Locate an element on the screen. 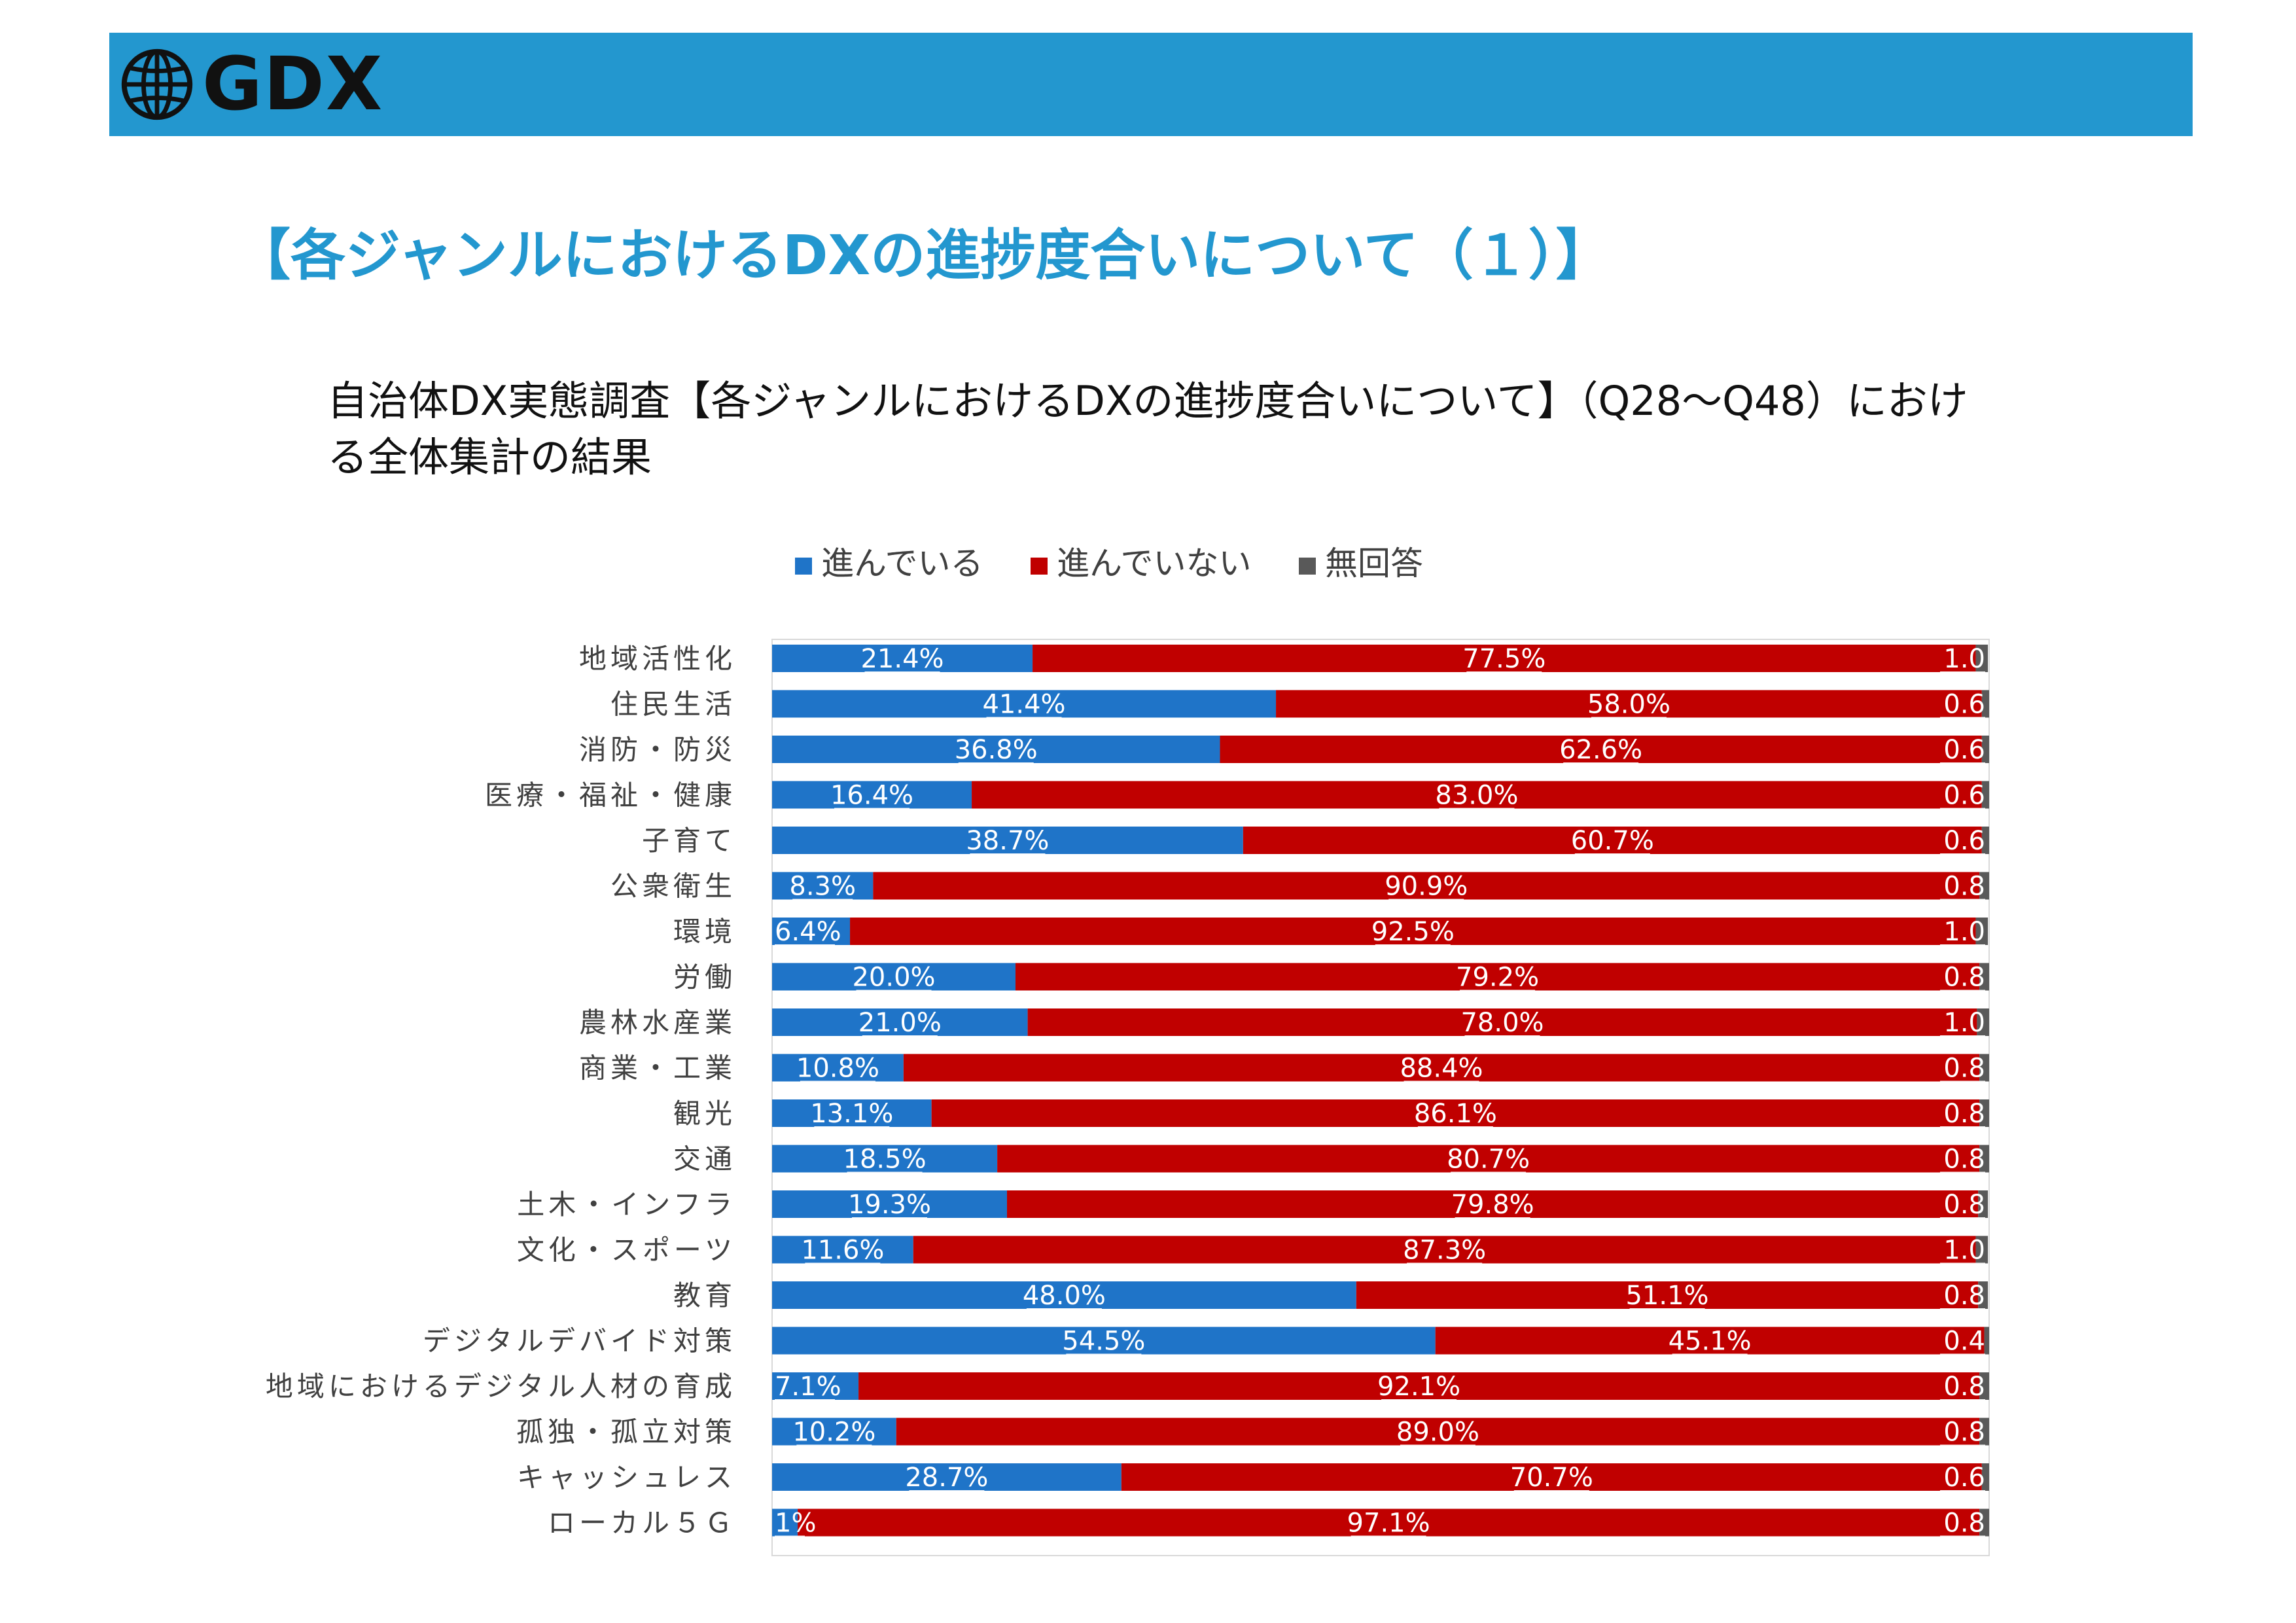 Image resolution: width=2296 pixels, height=1623 pixels. legend-label-2: 無回答 is located at coordinates (1374, 563).